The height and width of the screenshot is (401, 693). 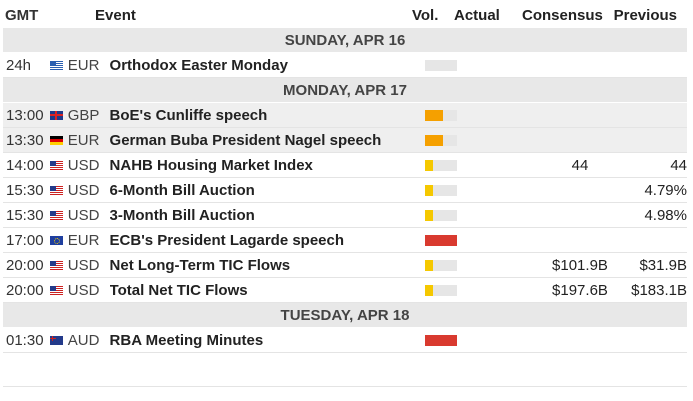 I want to click on calendar-header: GMT Event Vol. Actual Consensus Previous, so click(x=345, y=15).